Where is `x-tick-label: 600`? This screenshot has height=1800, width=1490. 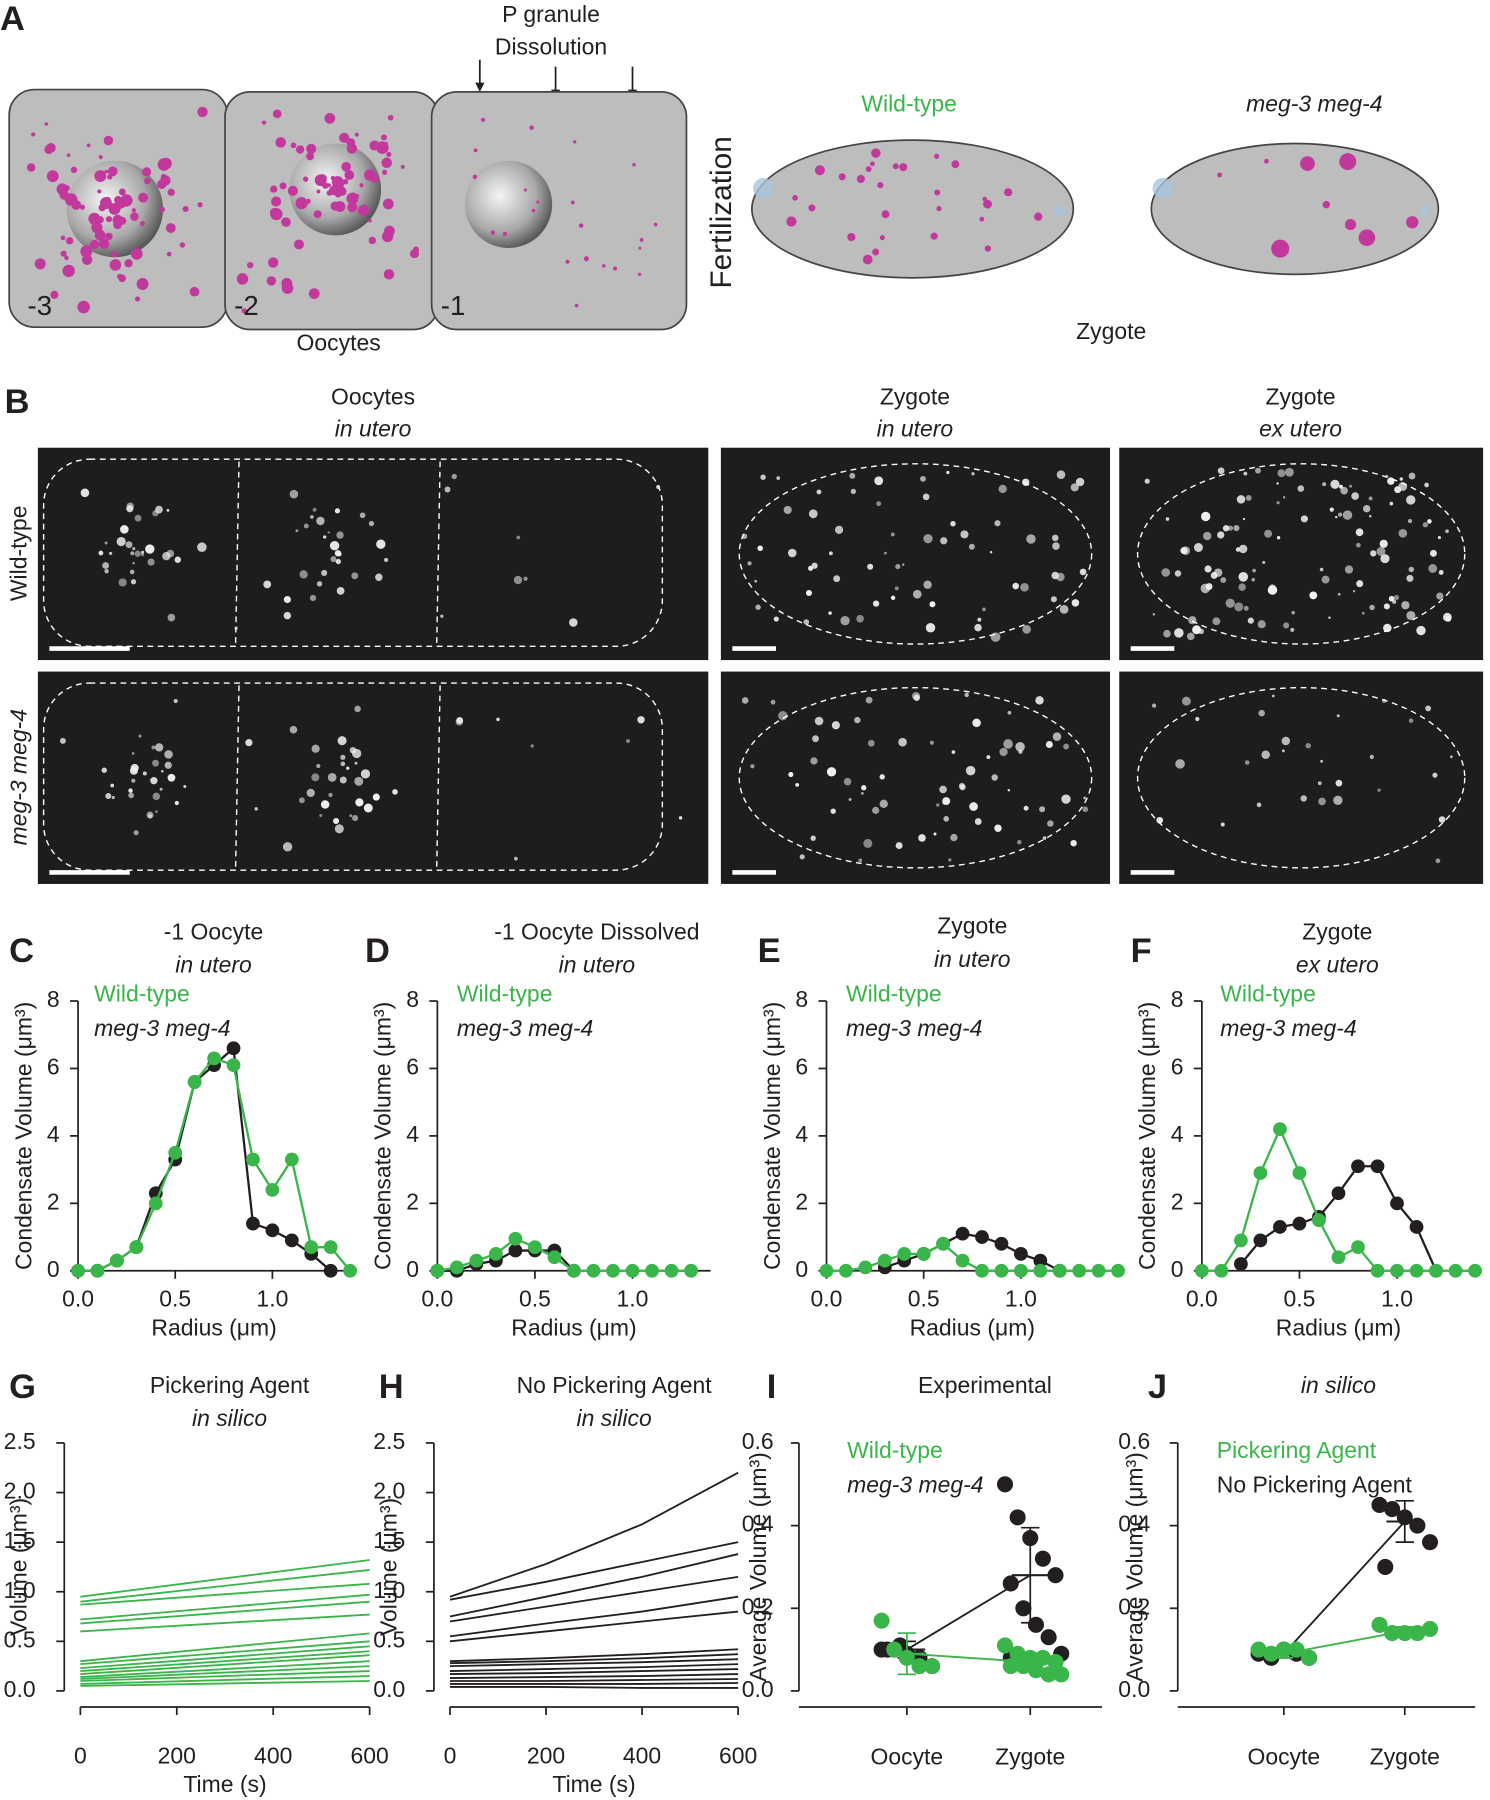
x-tick-label: 600 is located at coordinates (369, 1756).